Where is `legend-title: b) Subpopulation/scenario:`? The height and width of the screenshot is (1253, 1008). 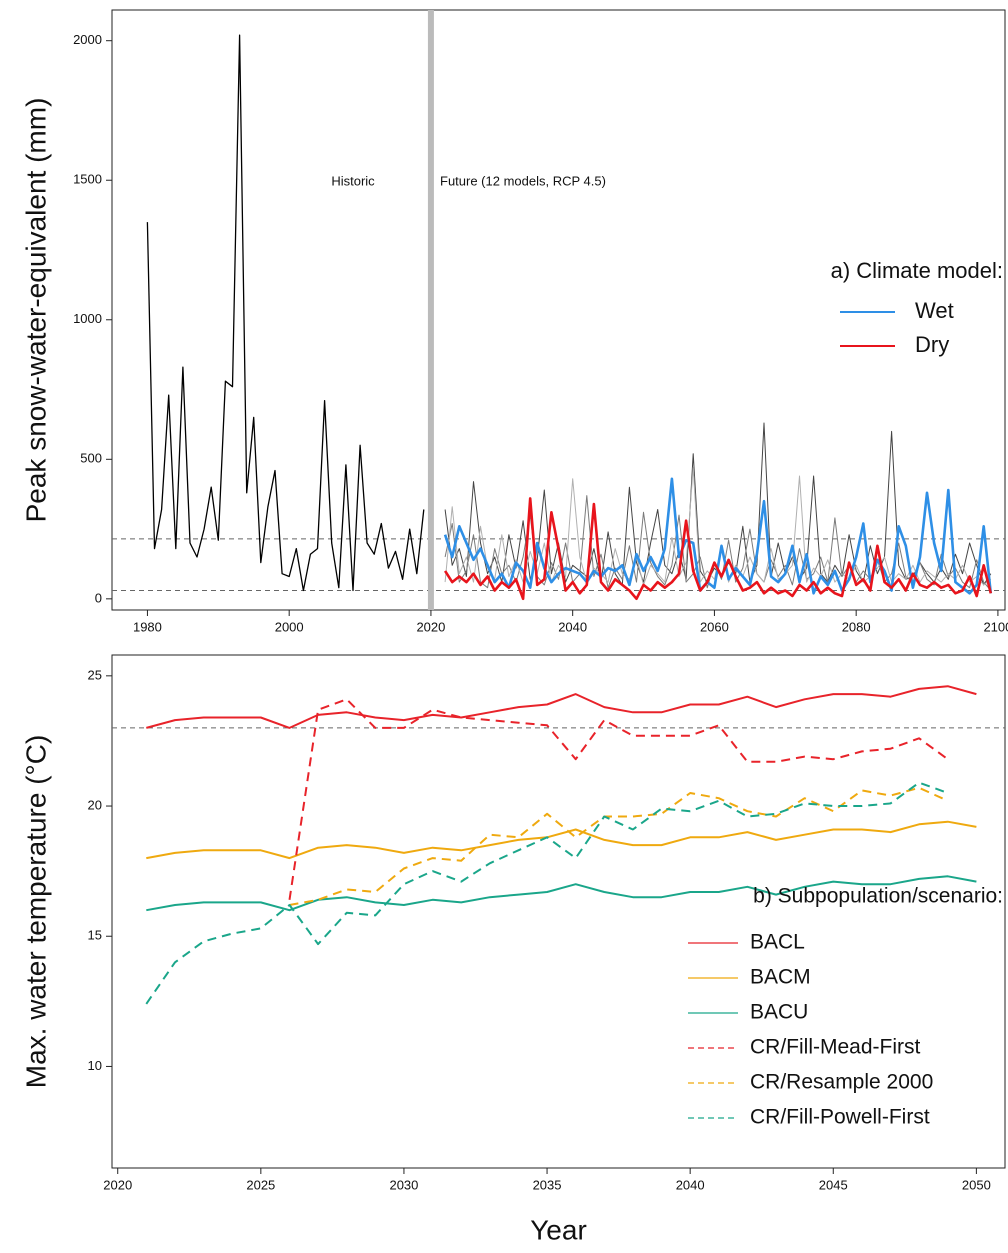 legend-title: b) Subpopulation/scenario: is located at coordinates (878, 896).